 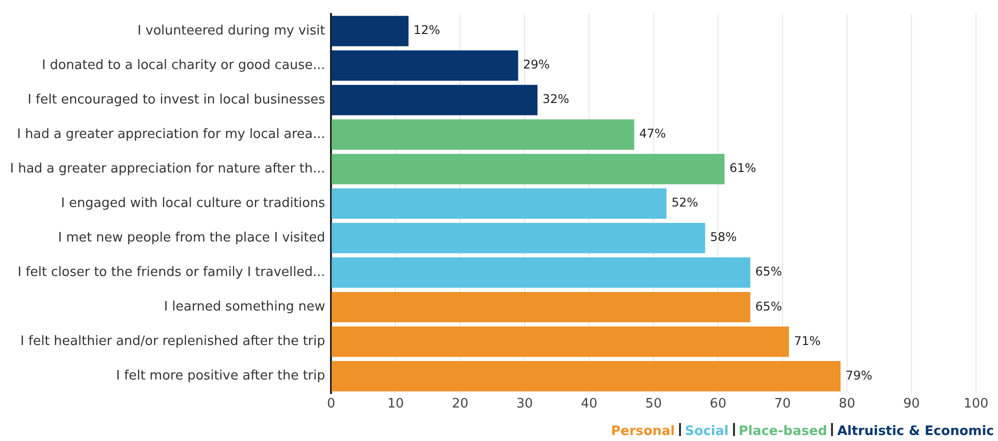 I want to click on x-tick-label: 70, so click(x=782, y=404).